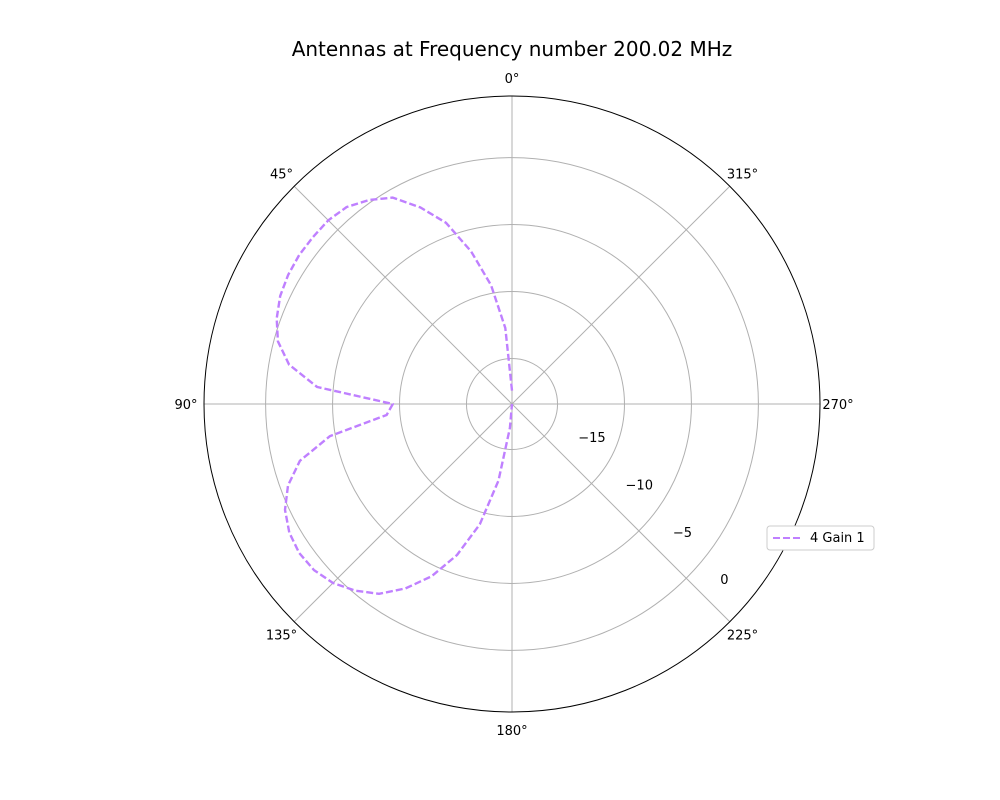  I want to click on theta-tick-label: 135°, so click(281, 636).